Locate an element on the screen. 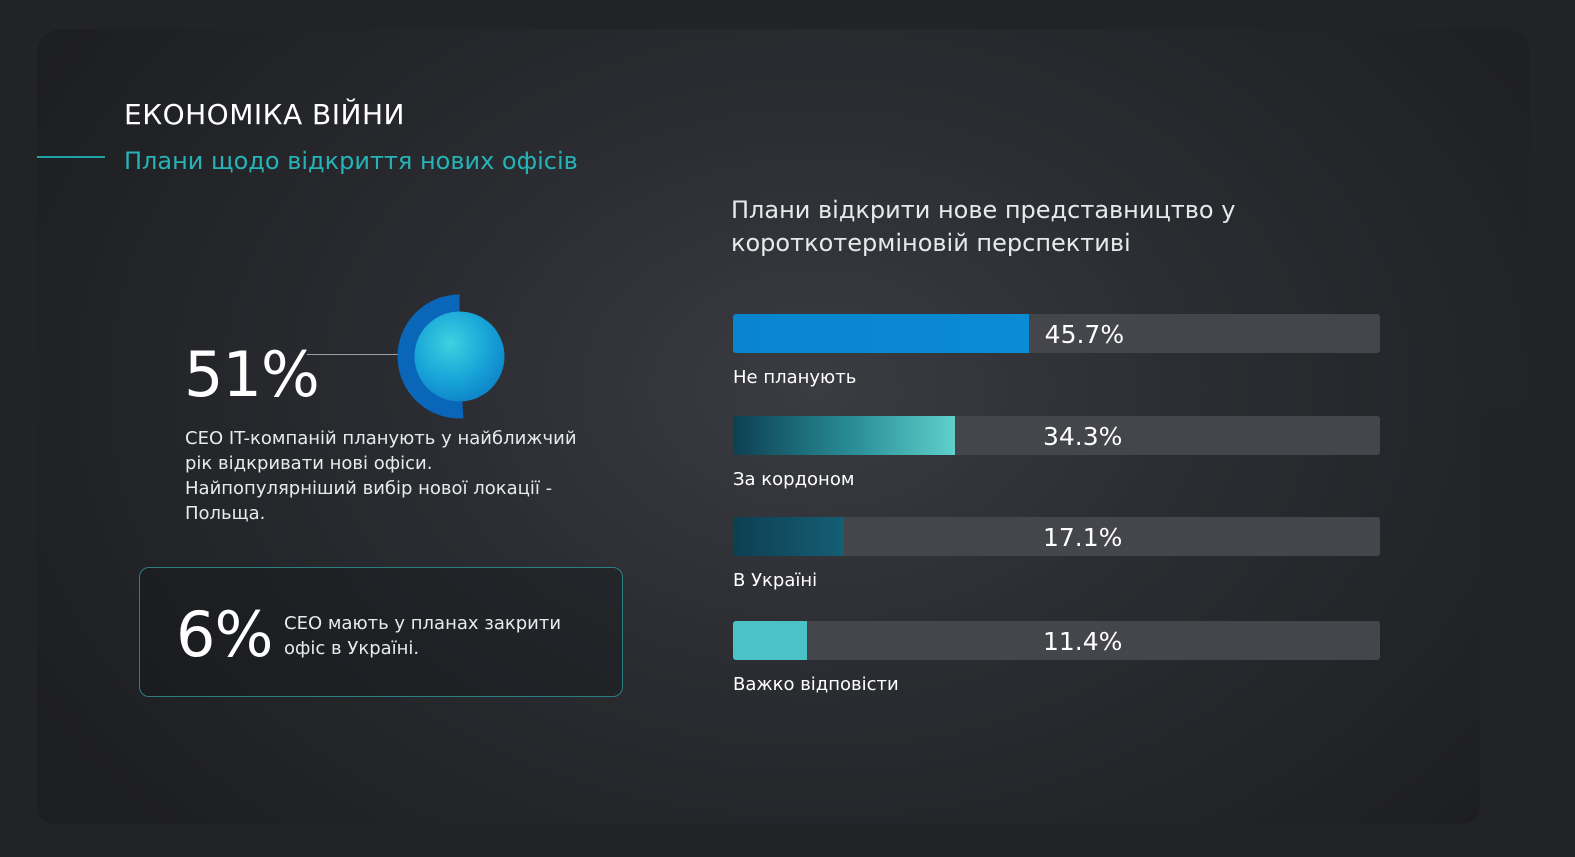 The height and width of the screenshot is (857, 1575). stat-connector-line is located at coordinates (357, 354).